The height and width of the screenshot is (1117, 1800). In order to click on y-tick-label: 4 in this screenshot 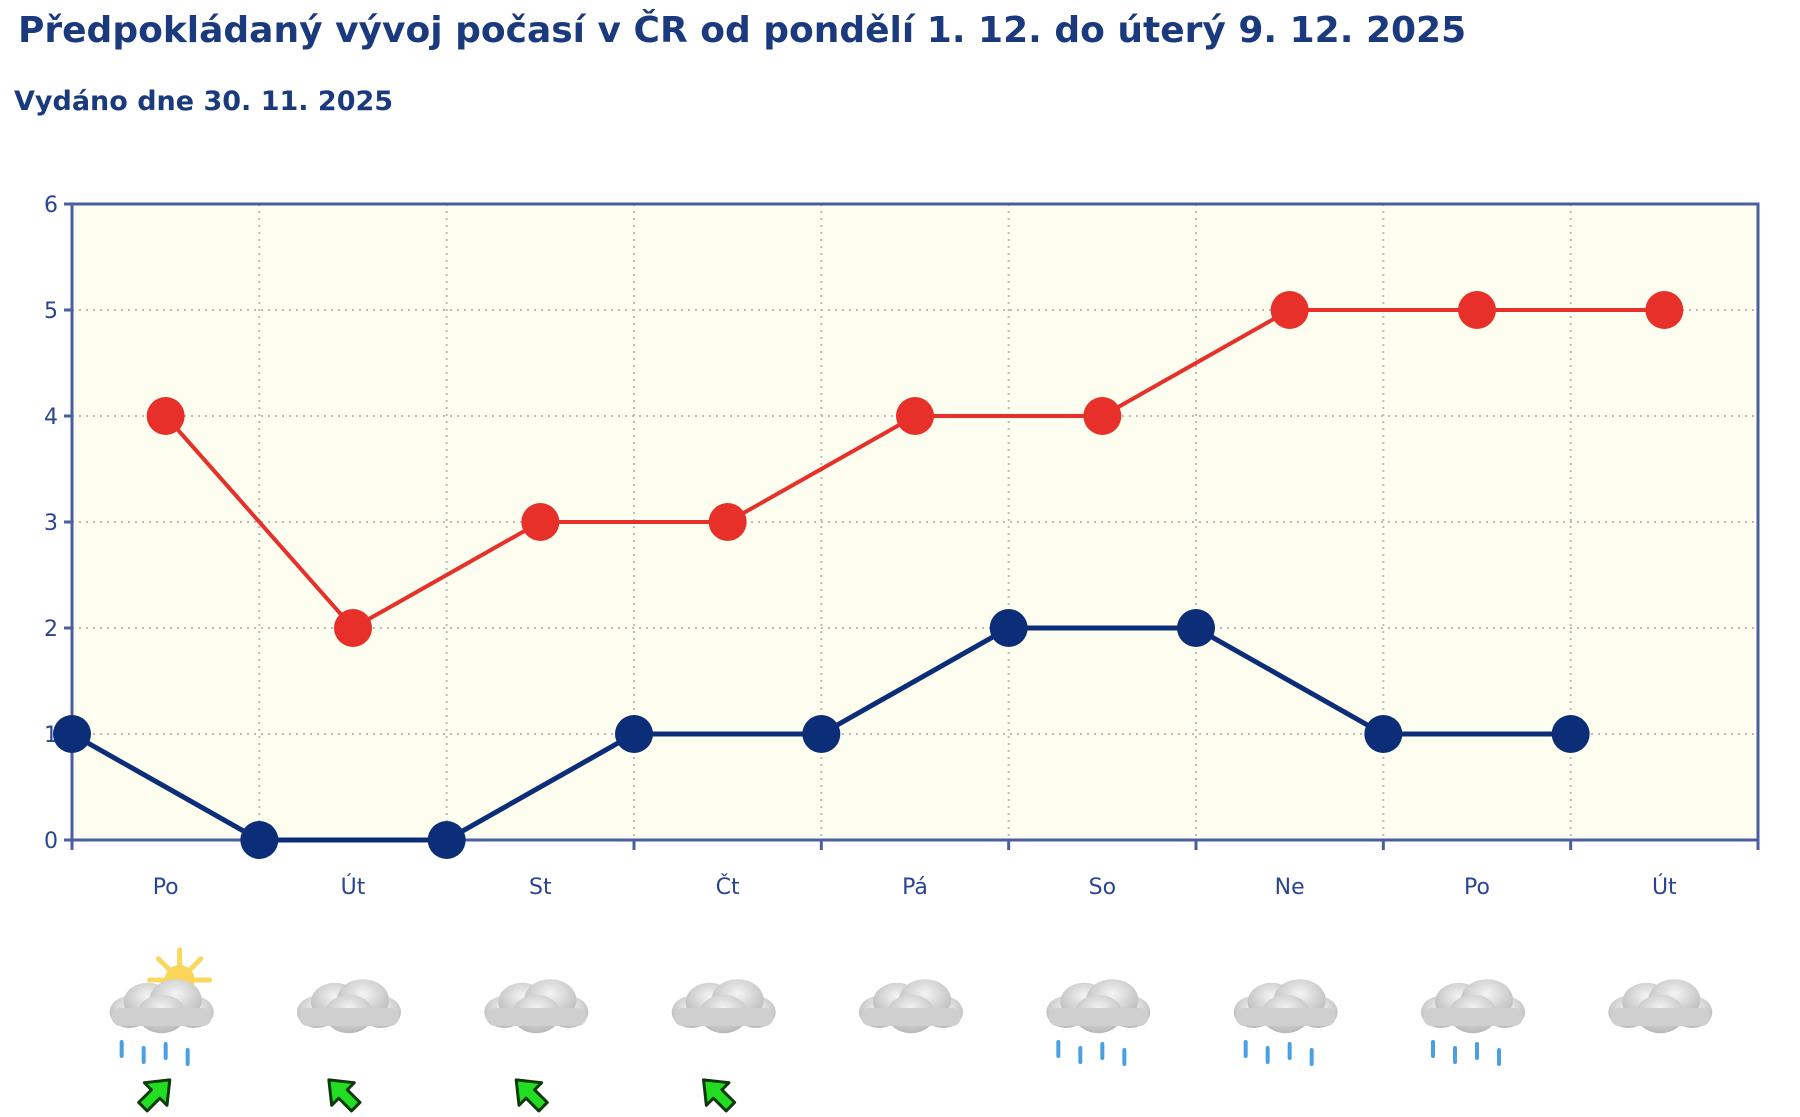, I will do `click(51, 417)`.